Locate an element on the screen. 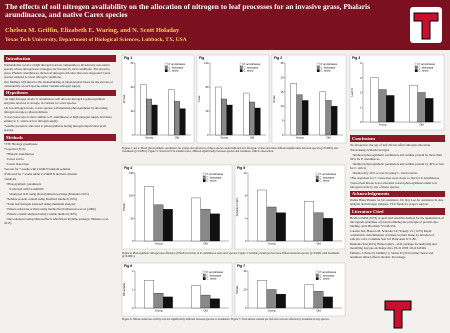  y-tick-label: 20 is located at coordinates (282, 77).